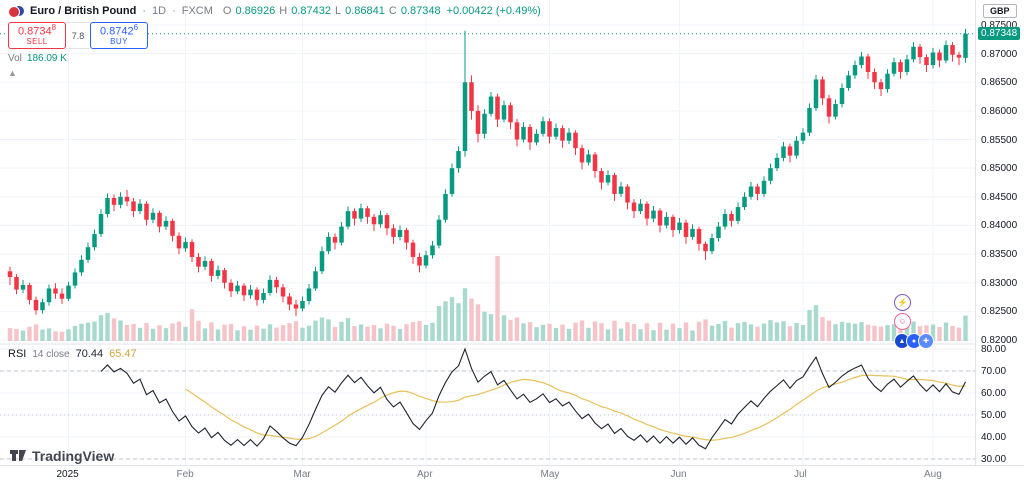 This screenshot has width=1024, height=484. What do you see at coordinates (999, 83) in the screenshot?
I see `price-axis-label: 0.86500` at bounding box center [999, 83].